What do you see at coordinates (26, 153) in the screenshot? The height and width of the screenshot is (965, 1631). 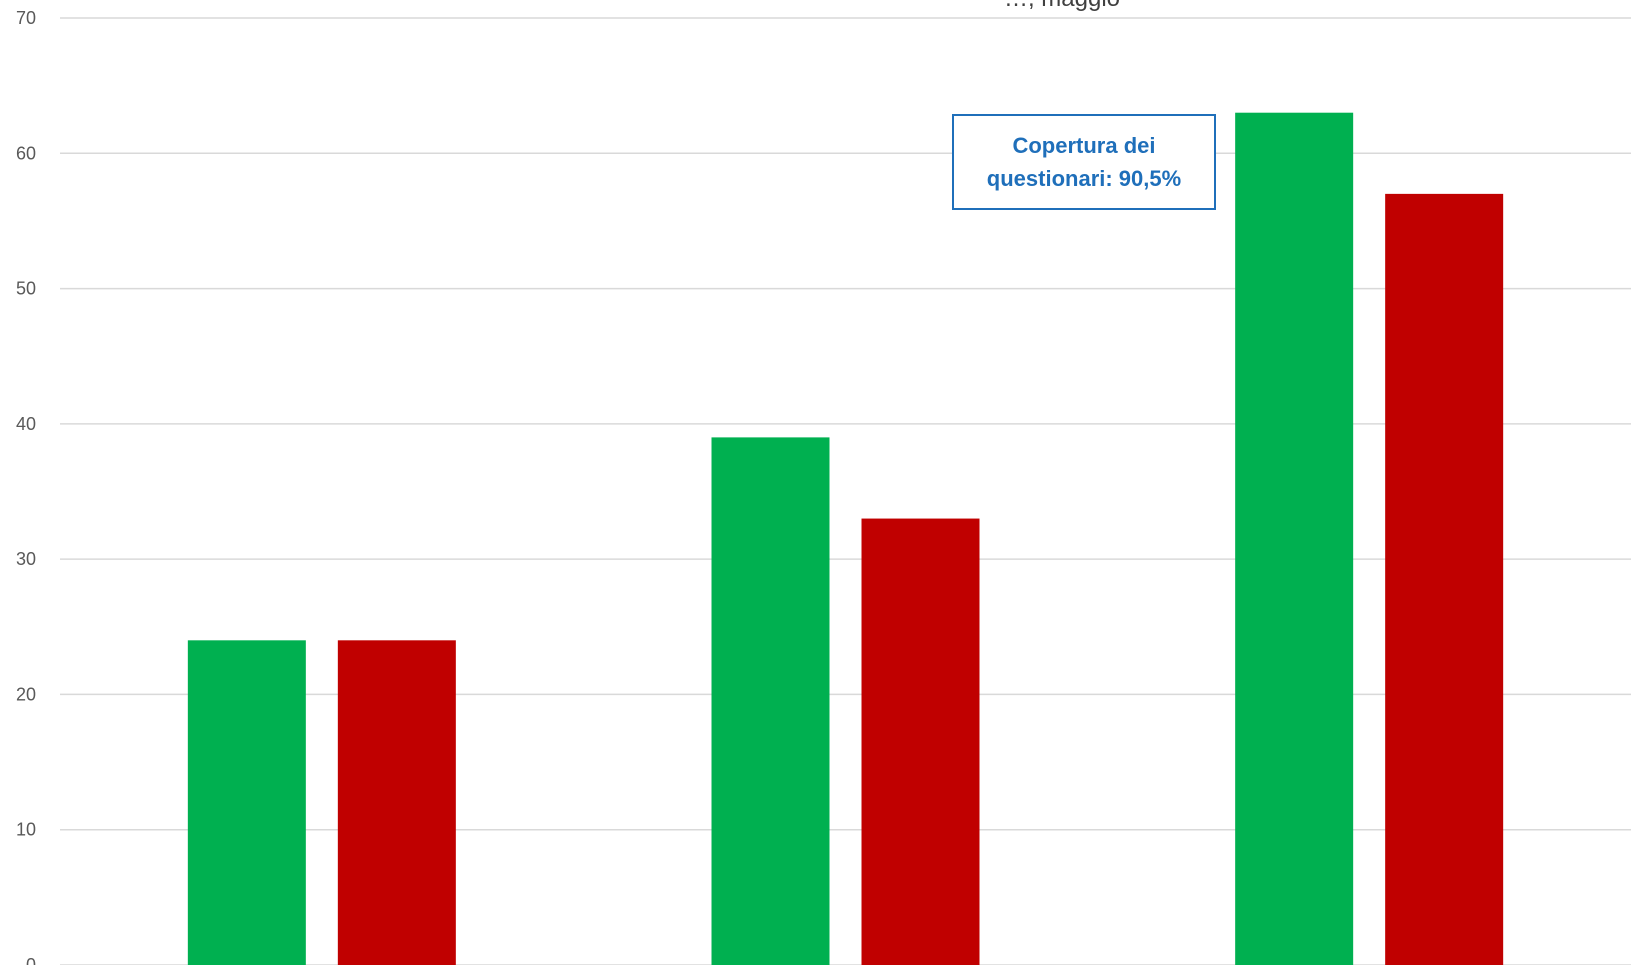 I see `y-tick-label: 60` at bounding box center [26, 153].